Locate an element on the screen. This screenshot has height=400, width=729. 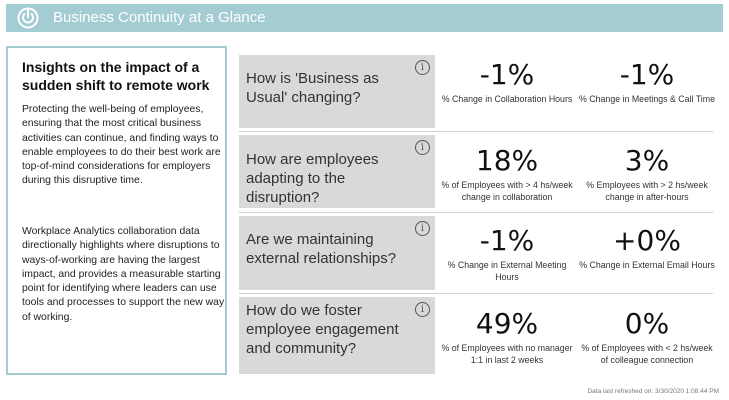
question-text: How is 'Business as Usual' changing? is located at coordinates (312, 88).